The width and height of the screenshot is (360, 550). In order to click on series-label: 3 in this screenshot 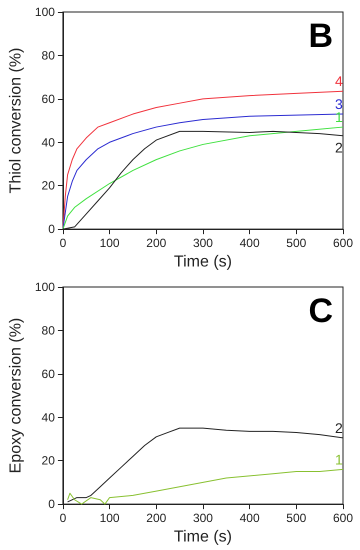, I will do `click(339, 104)`.